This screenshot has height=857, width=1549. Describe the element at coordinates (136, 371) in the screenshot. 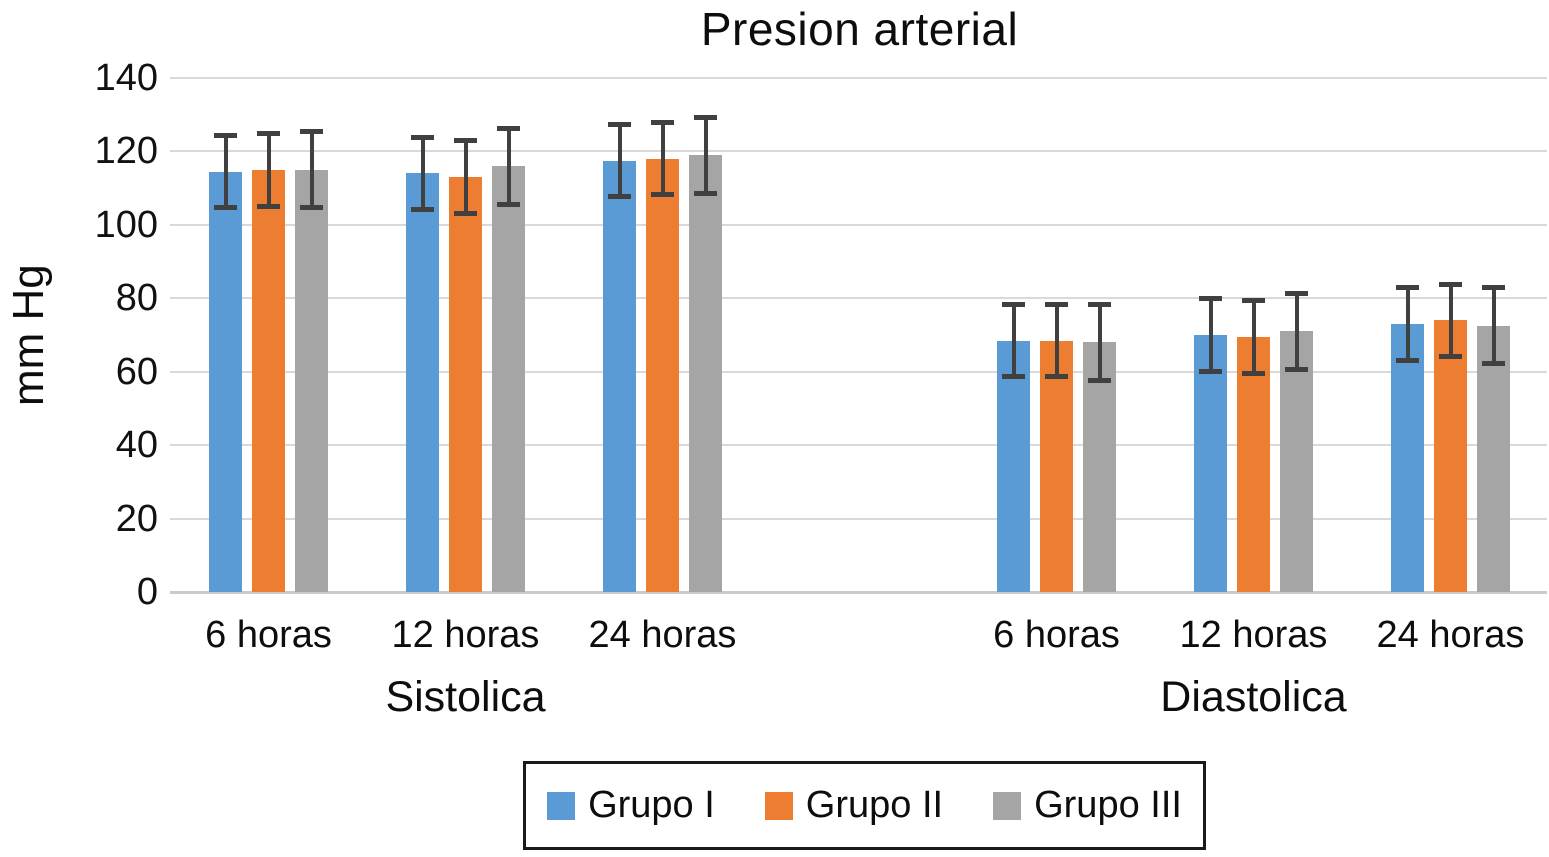

I see `y-tick-label: 60` at that location.